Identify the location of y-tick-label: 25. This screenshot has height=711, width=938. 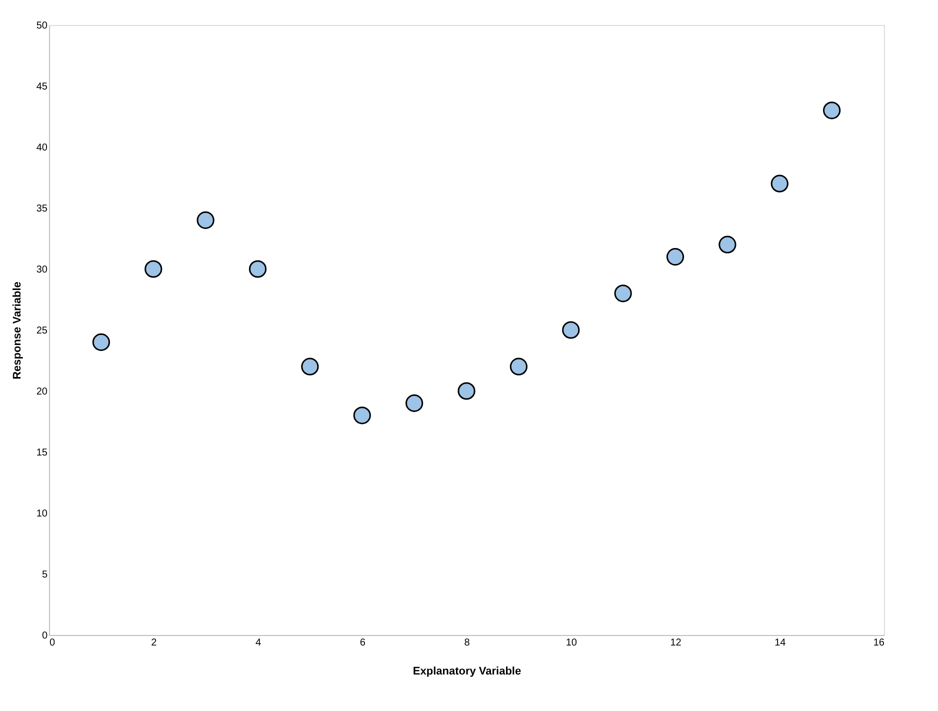
(42, 331).